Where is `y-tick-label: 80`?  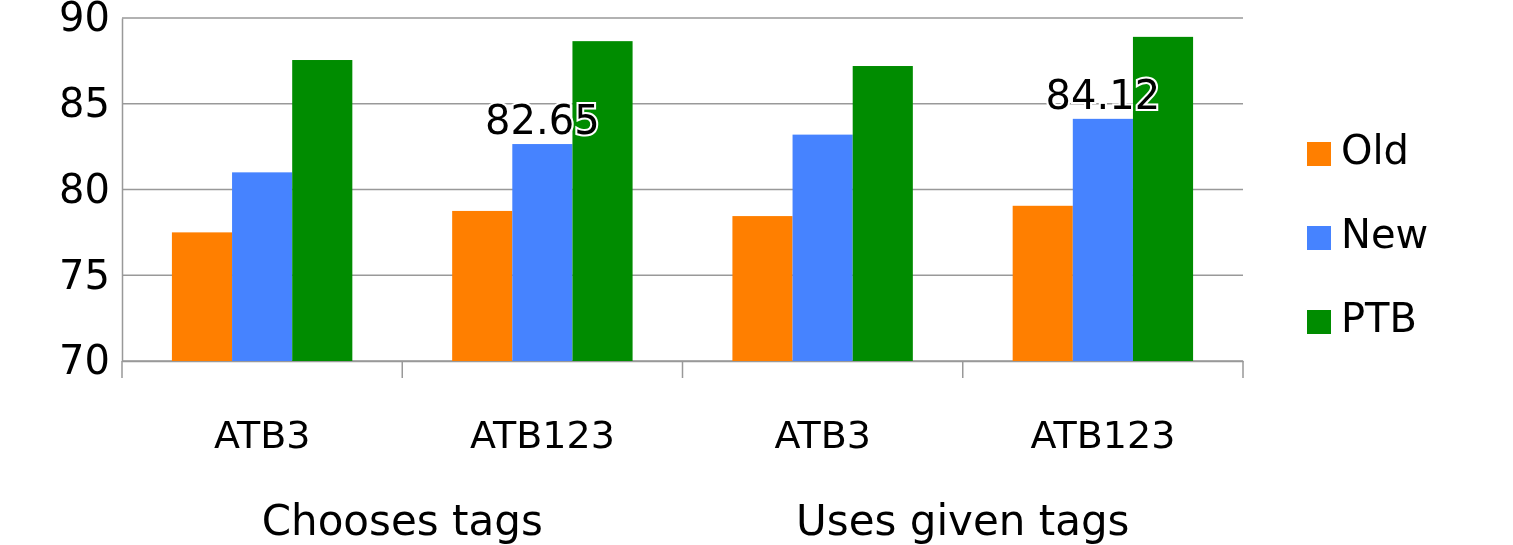 y-tick-label: 80 is located at coordinates (84, 188).